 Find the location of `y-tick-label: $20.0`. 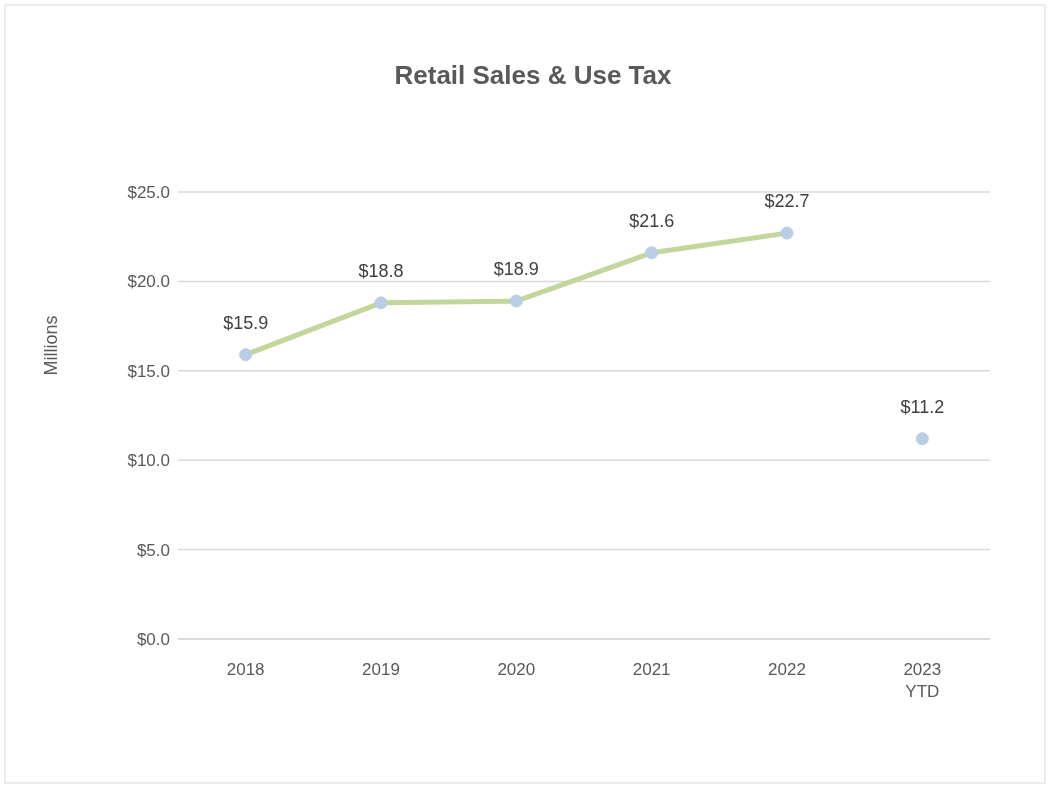

y-tick-label: $20.0 is located at coordinates (148, 282).